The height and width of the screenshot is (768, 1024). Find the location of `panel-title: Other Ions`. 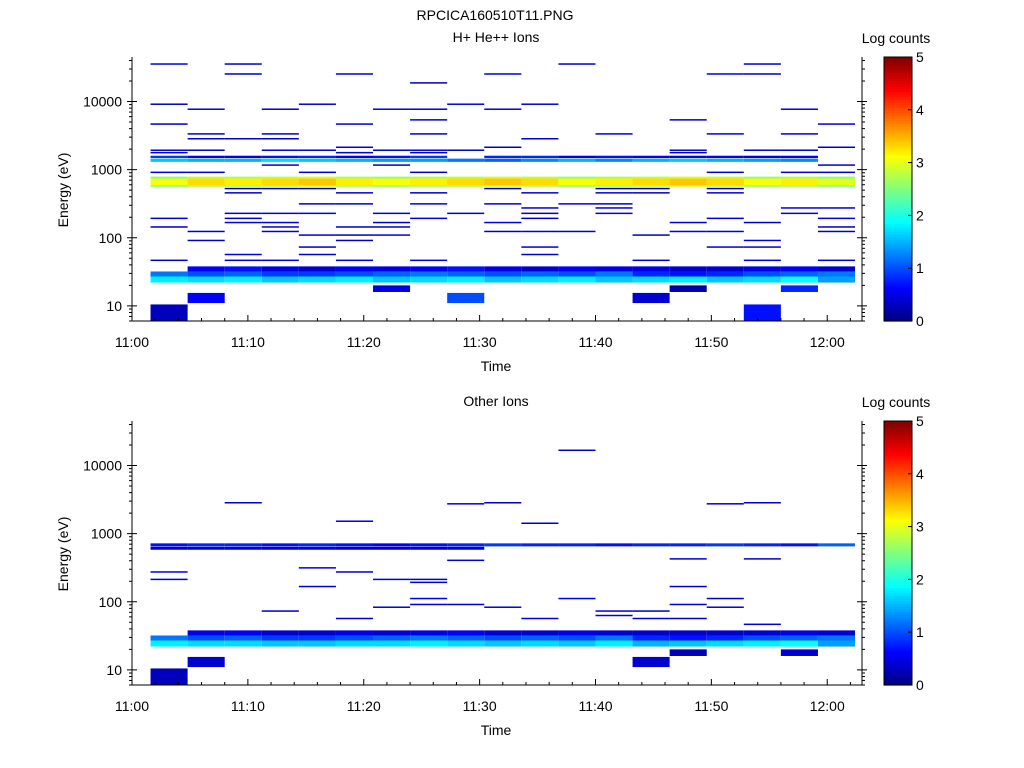

panel-title: Other Ions is located at coordinates (495, 401).